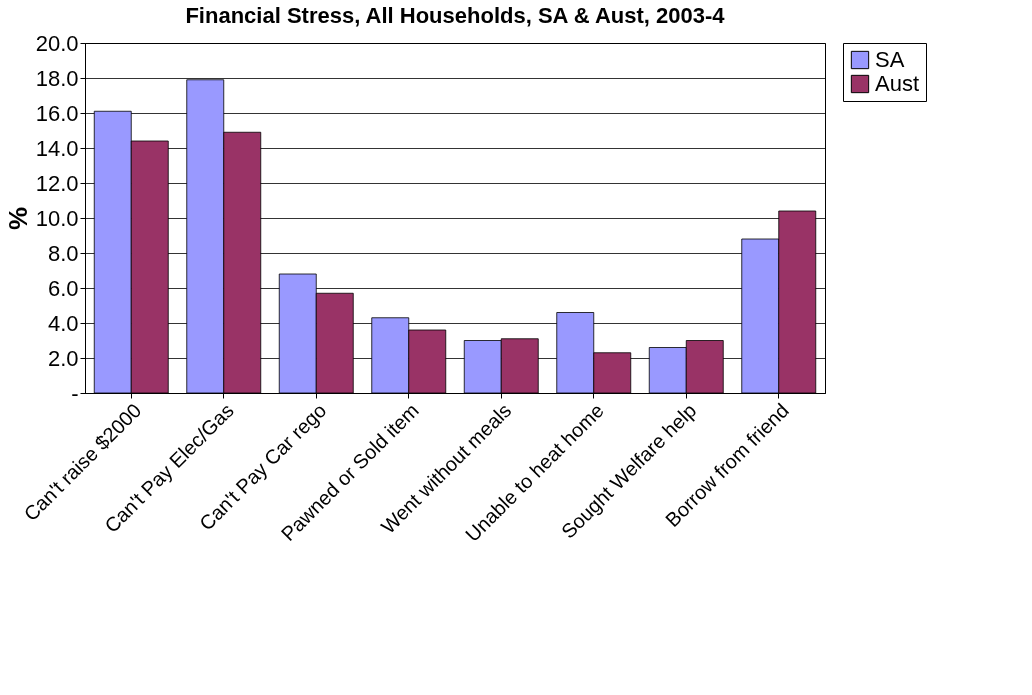  Describe the element at coordinates (63, 253) in the screenshot. I see `y-tick-label: 8.0` at that location.